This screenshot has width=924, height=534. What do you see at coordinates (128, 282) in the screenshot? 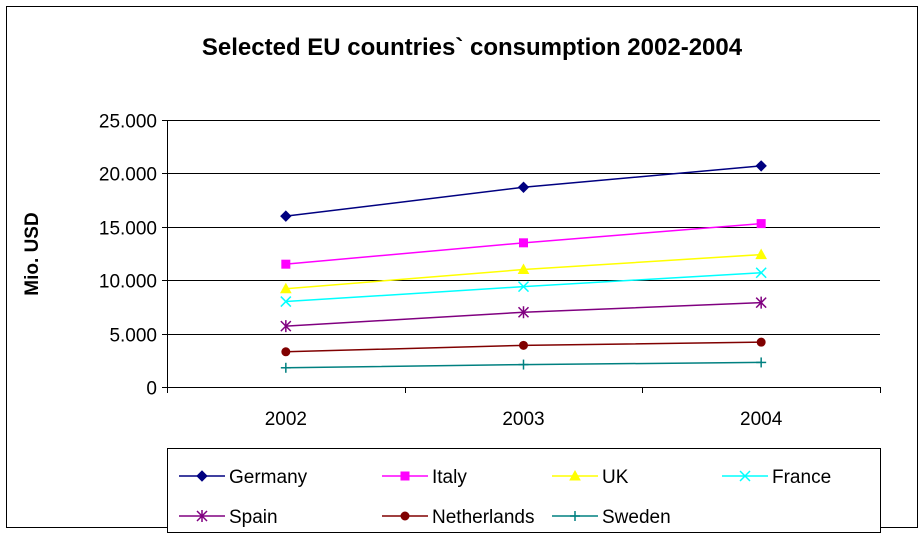
I see `y-tick-label: 10.000` at bounding box center [128, 282].